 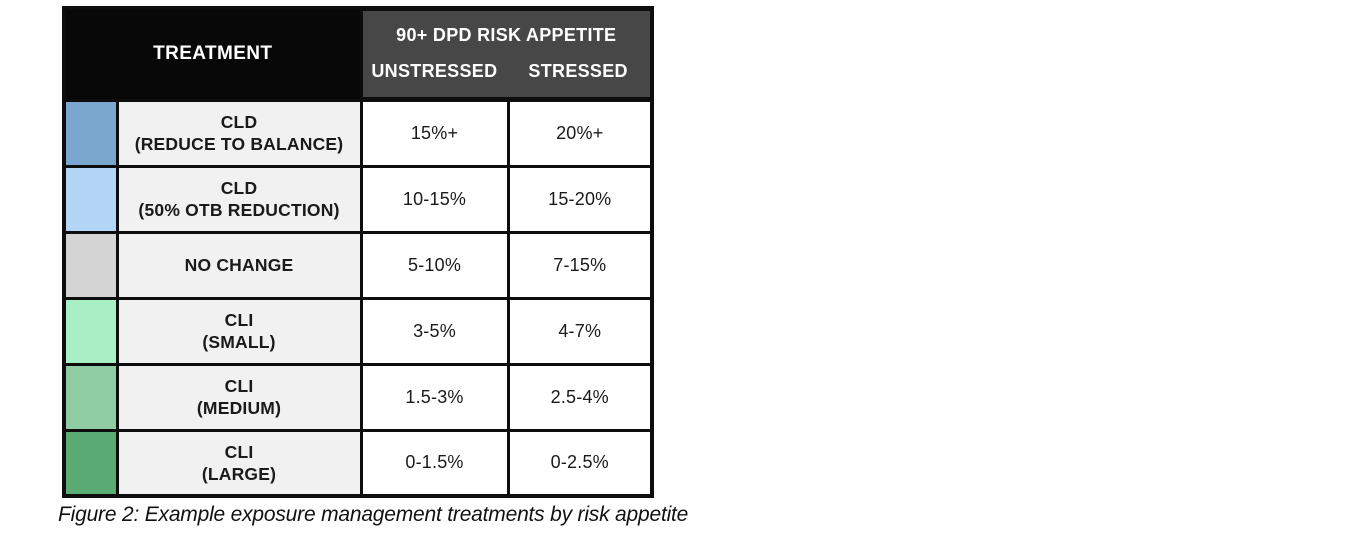 What do you see at coordinates (239, 397) in the screenshot?
I see `treatment-label-cell: CLI (MEDIUM)` at bounding box center [239, 397].